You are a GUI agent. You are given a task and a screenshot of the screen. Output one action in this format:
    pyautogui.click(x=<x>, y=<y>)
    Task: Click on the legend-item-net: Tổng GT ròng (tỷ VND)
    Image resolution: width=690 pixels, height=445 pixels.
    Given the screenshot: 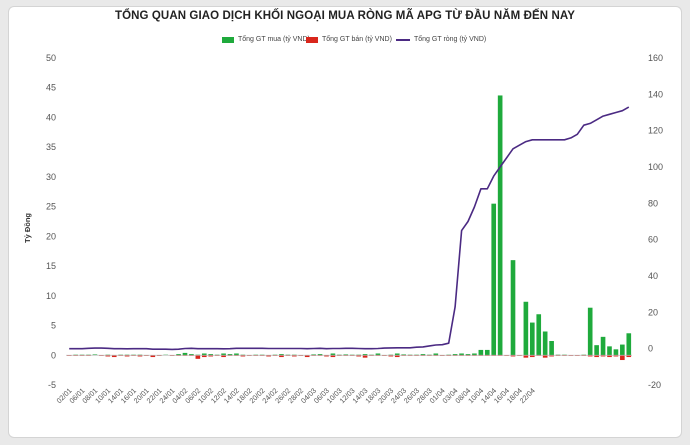 What is the action you would take?
    pyautogui.click(x=441, y=39)
    